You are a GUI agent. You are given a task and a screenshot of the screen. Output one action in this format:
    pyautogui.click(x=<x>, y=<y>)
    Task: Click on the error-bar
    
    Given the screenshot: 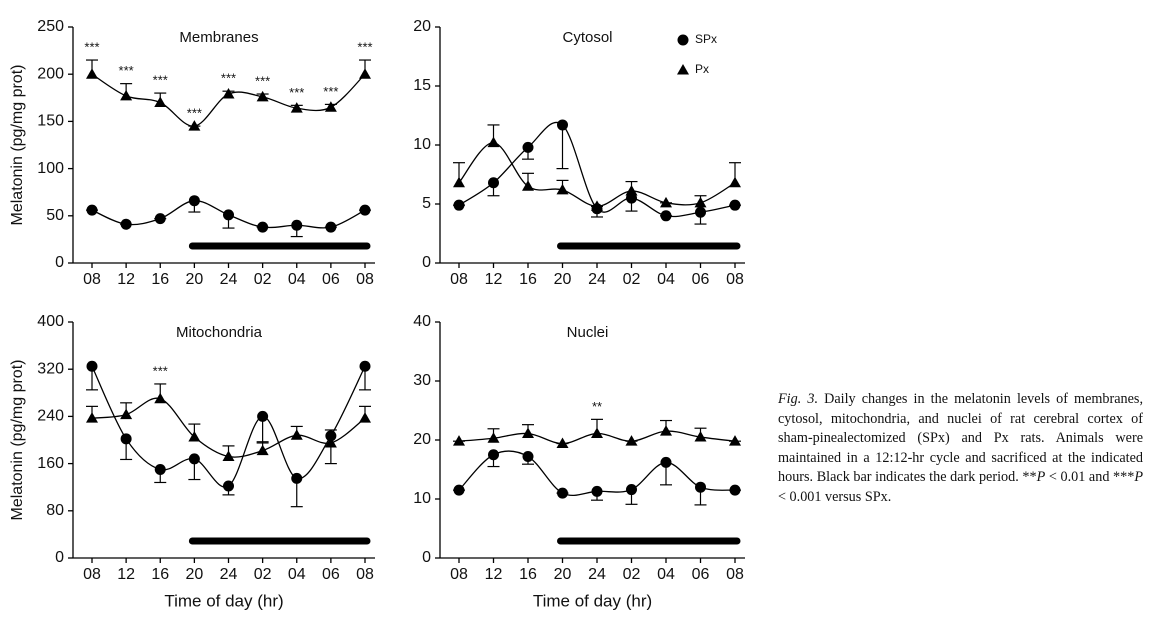 What is the action you would take?
    pyautogui.click(x=562, y=147)
    